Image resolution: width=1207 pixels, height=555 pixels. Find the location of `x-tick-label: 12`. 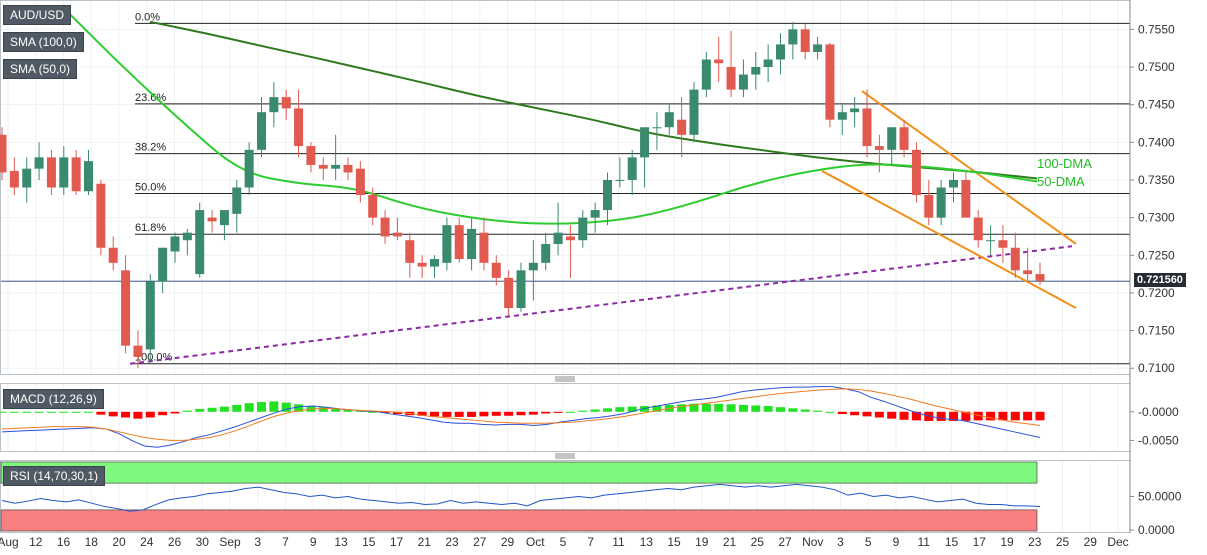

x-tick-label: 12 is located at coordinates (36, 542).